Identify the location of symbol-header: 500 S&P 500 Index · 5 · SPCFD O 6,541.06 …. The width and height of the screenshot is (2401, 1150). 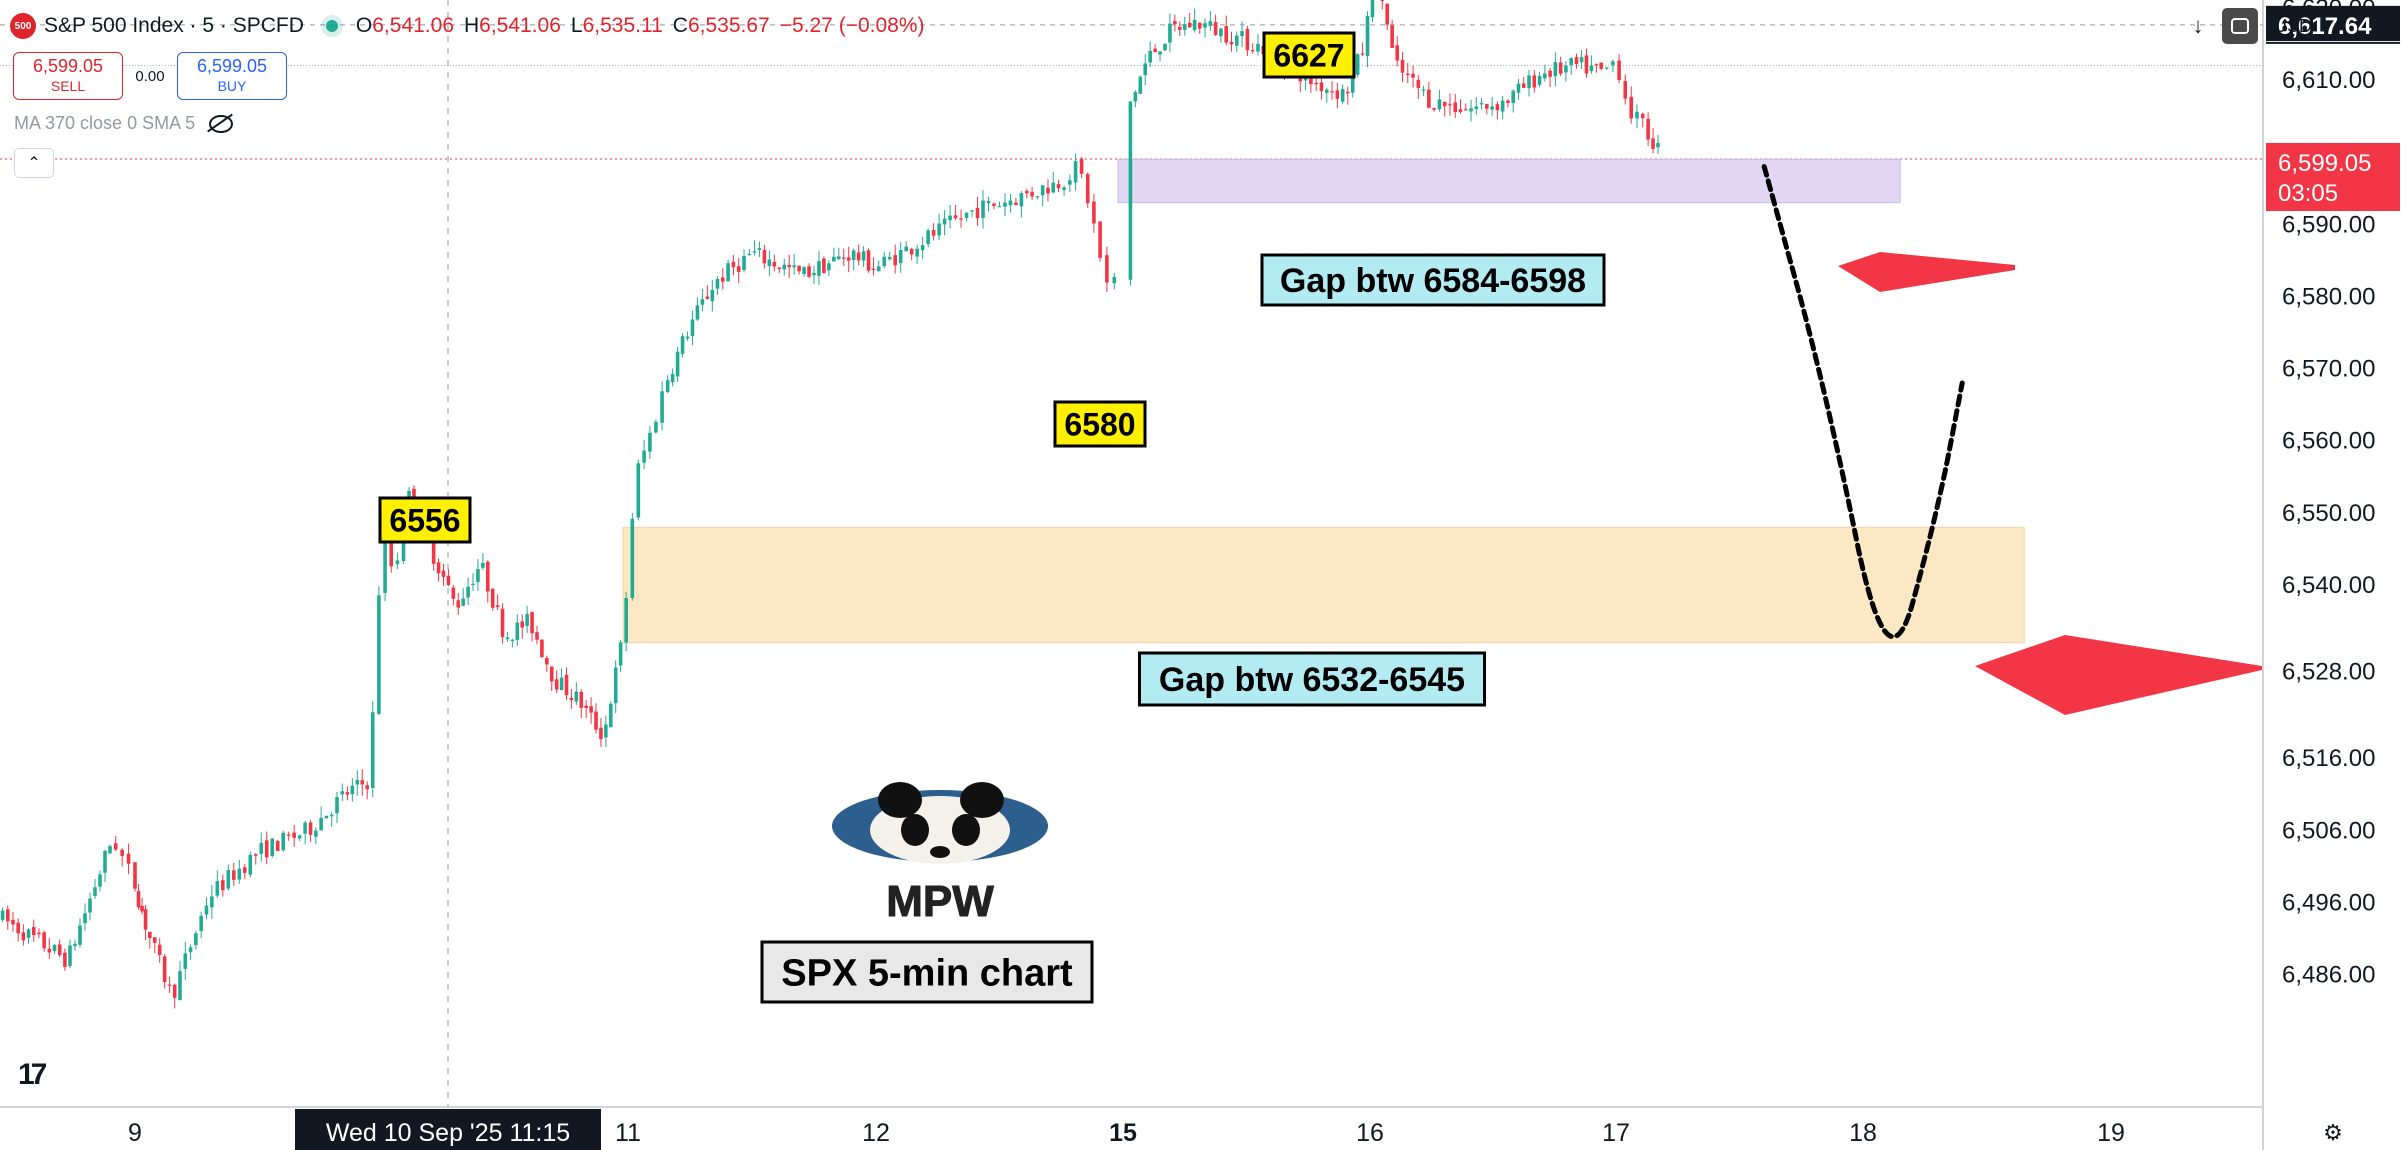
(467, 26).